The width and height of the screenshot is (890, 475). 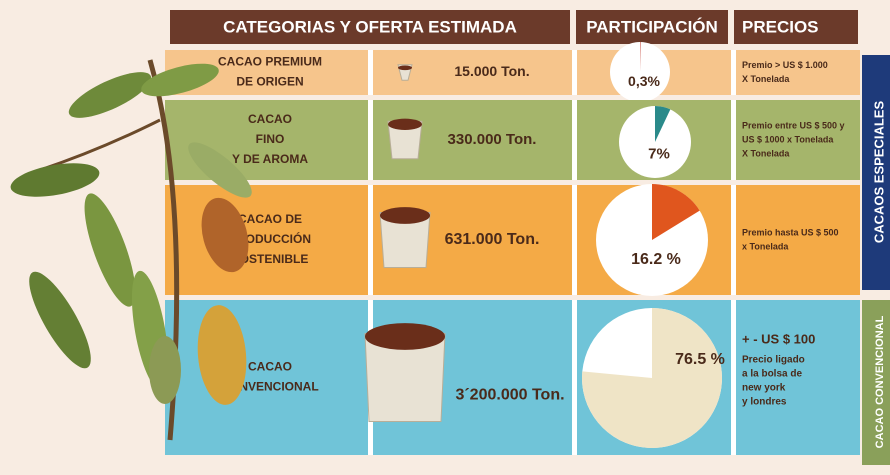 What do you see at coordinates (270, 259) in the screenshot?
I see `category-label: SOSTENIBLE` at bounding box center [270, 259].